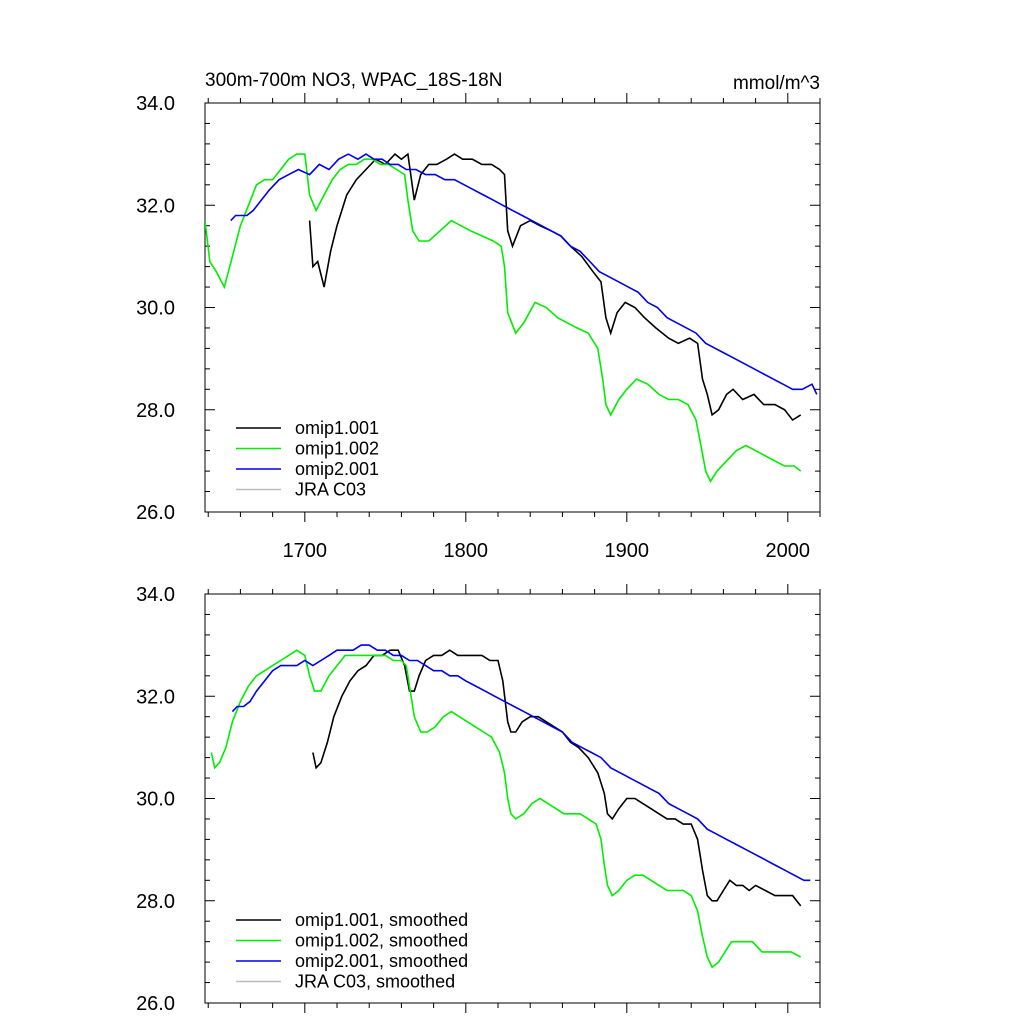  What do you see at coordinates (466, 551) in the screenshot?
I see `x-tick-label: 1800` at bounding box center [466, 551].